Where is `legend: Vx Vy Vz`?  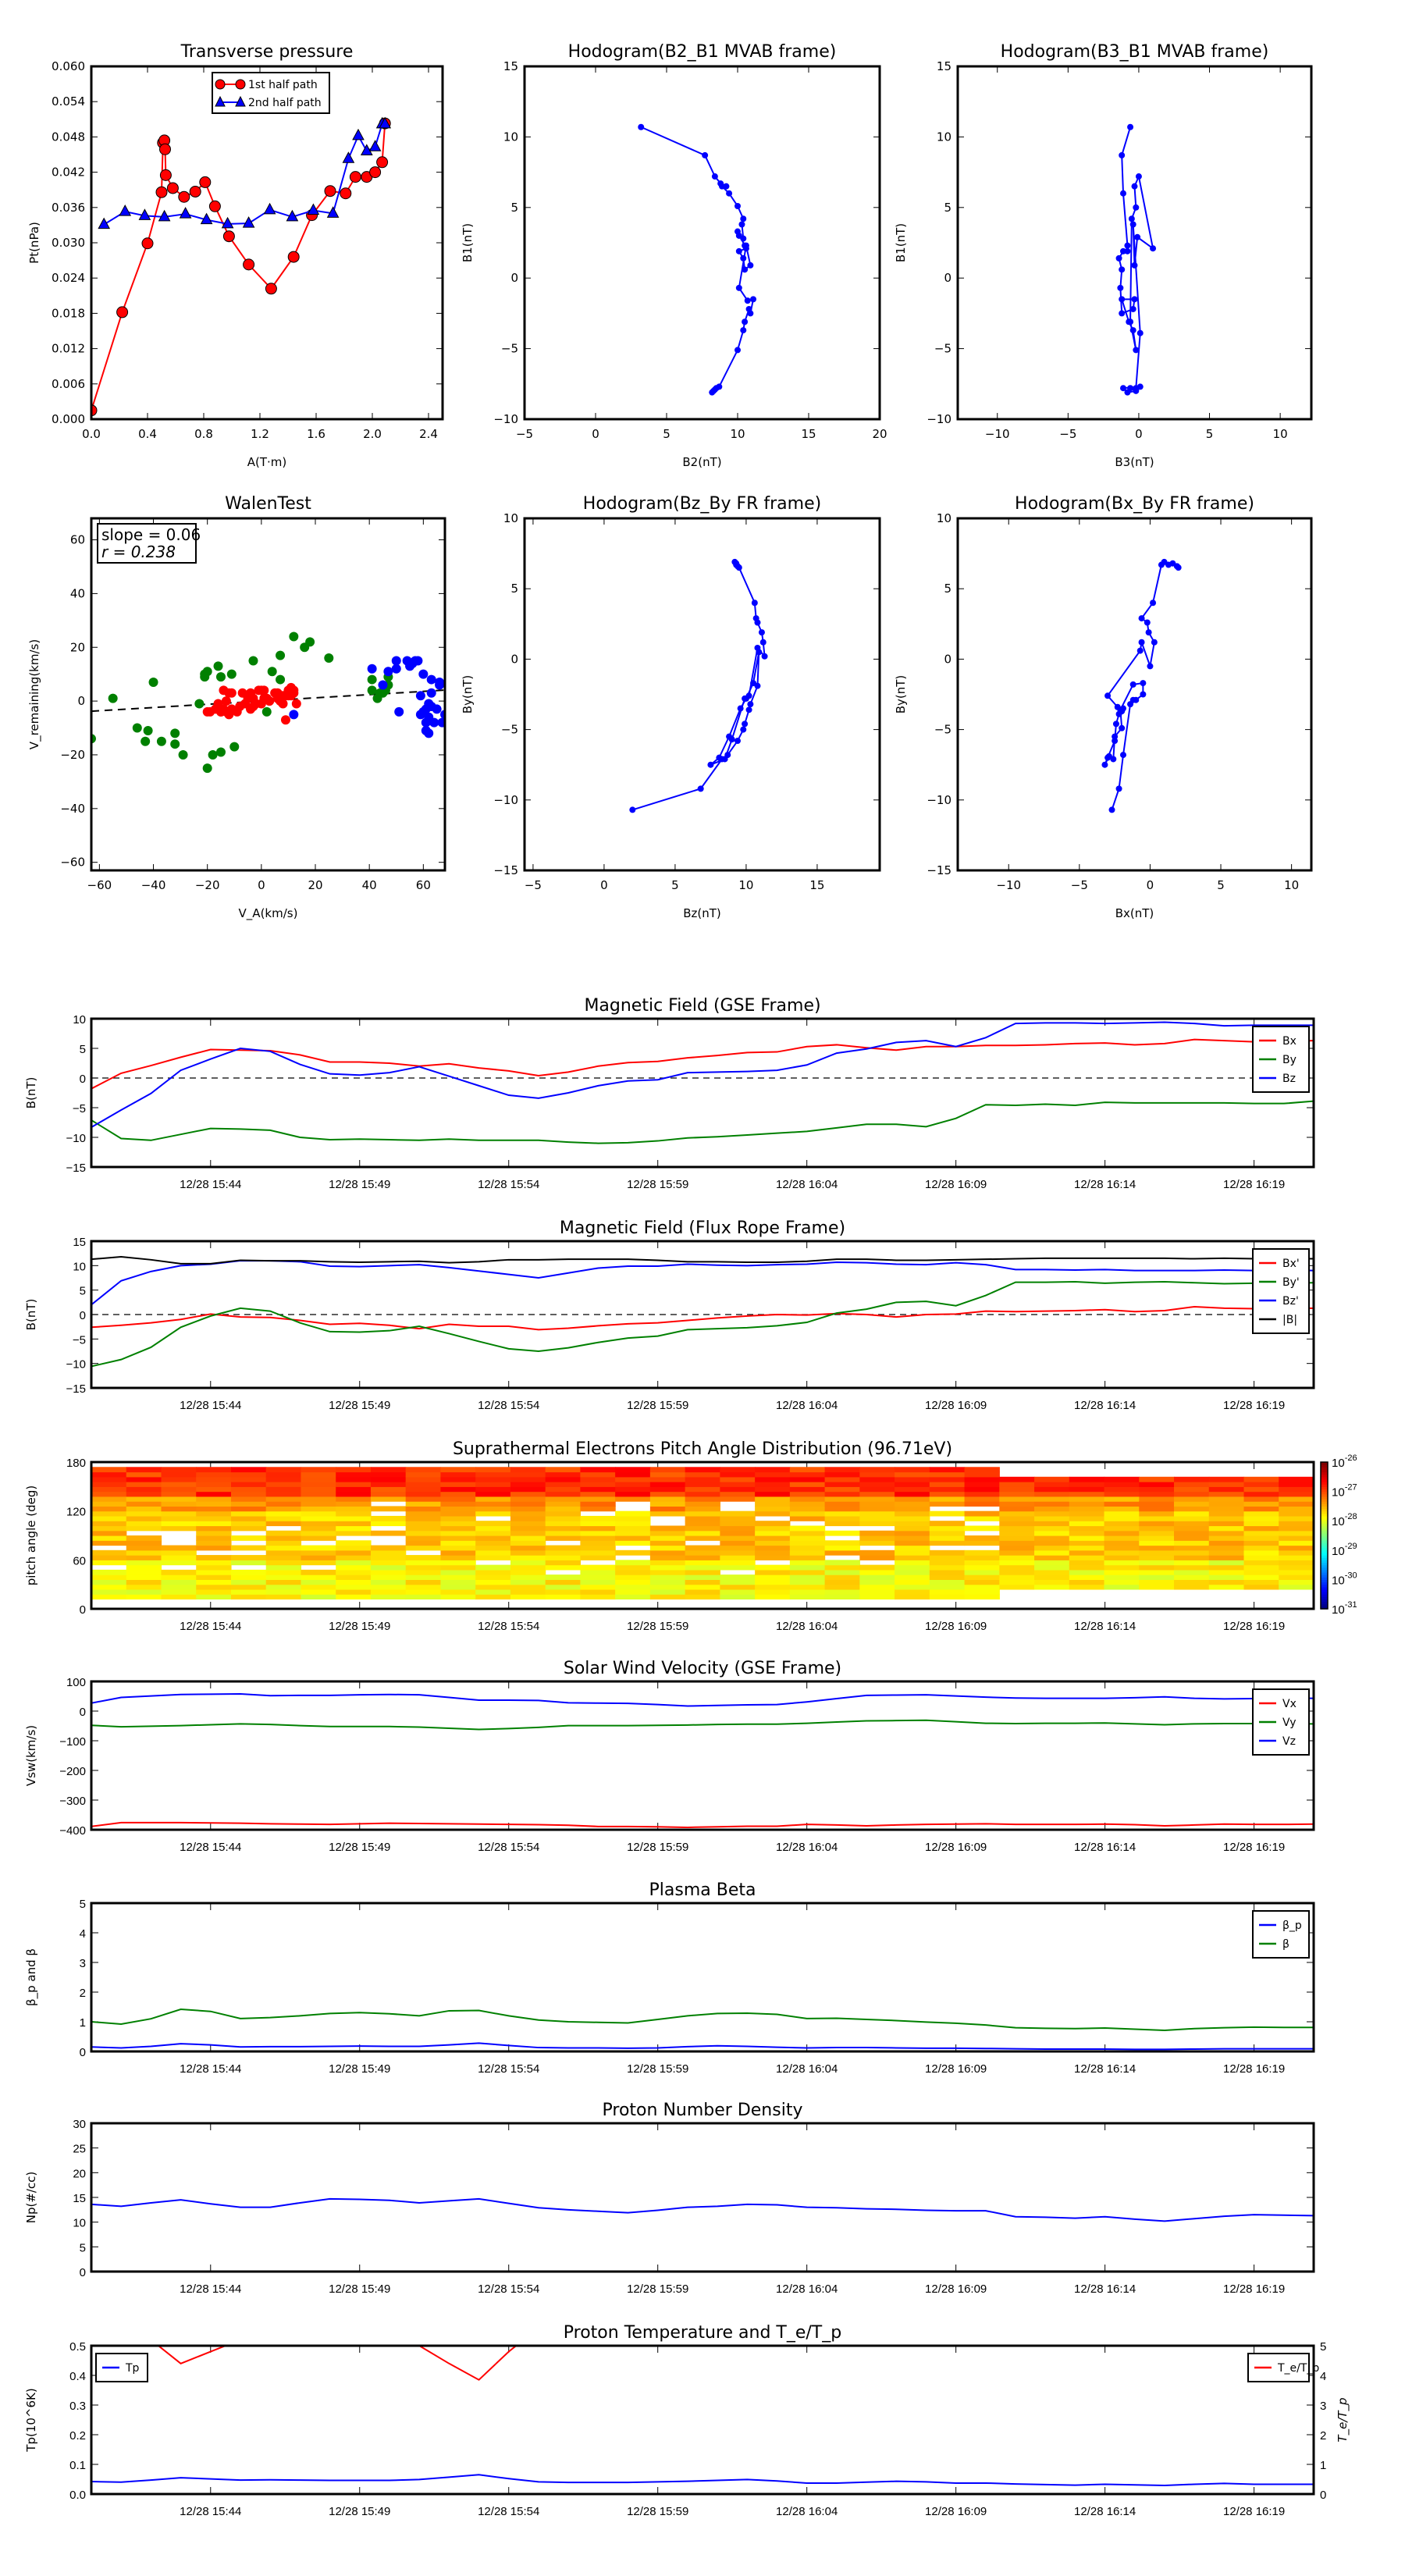
legend: Vx Vy Vz is located at coordinates (1281, 1722).